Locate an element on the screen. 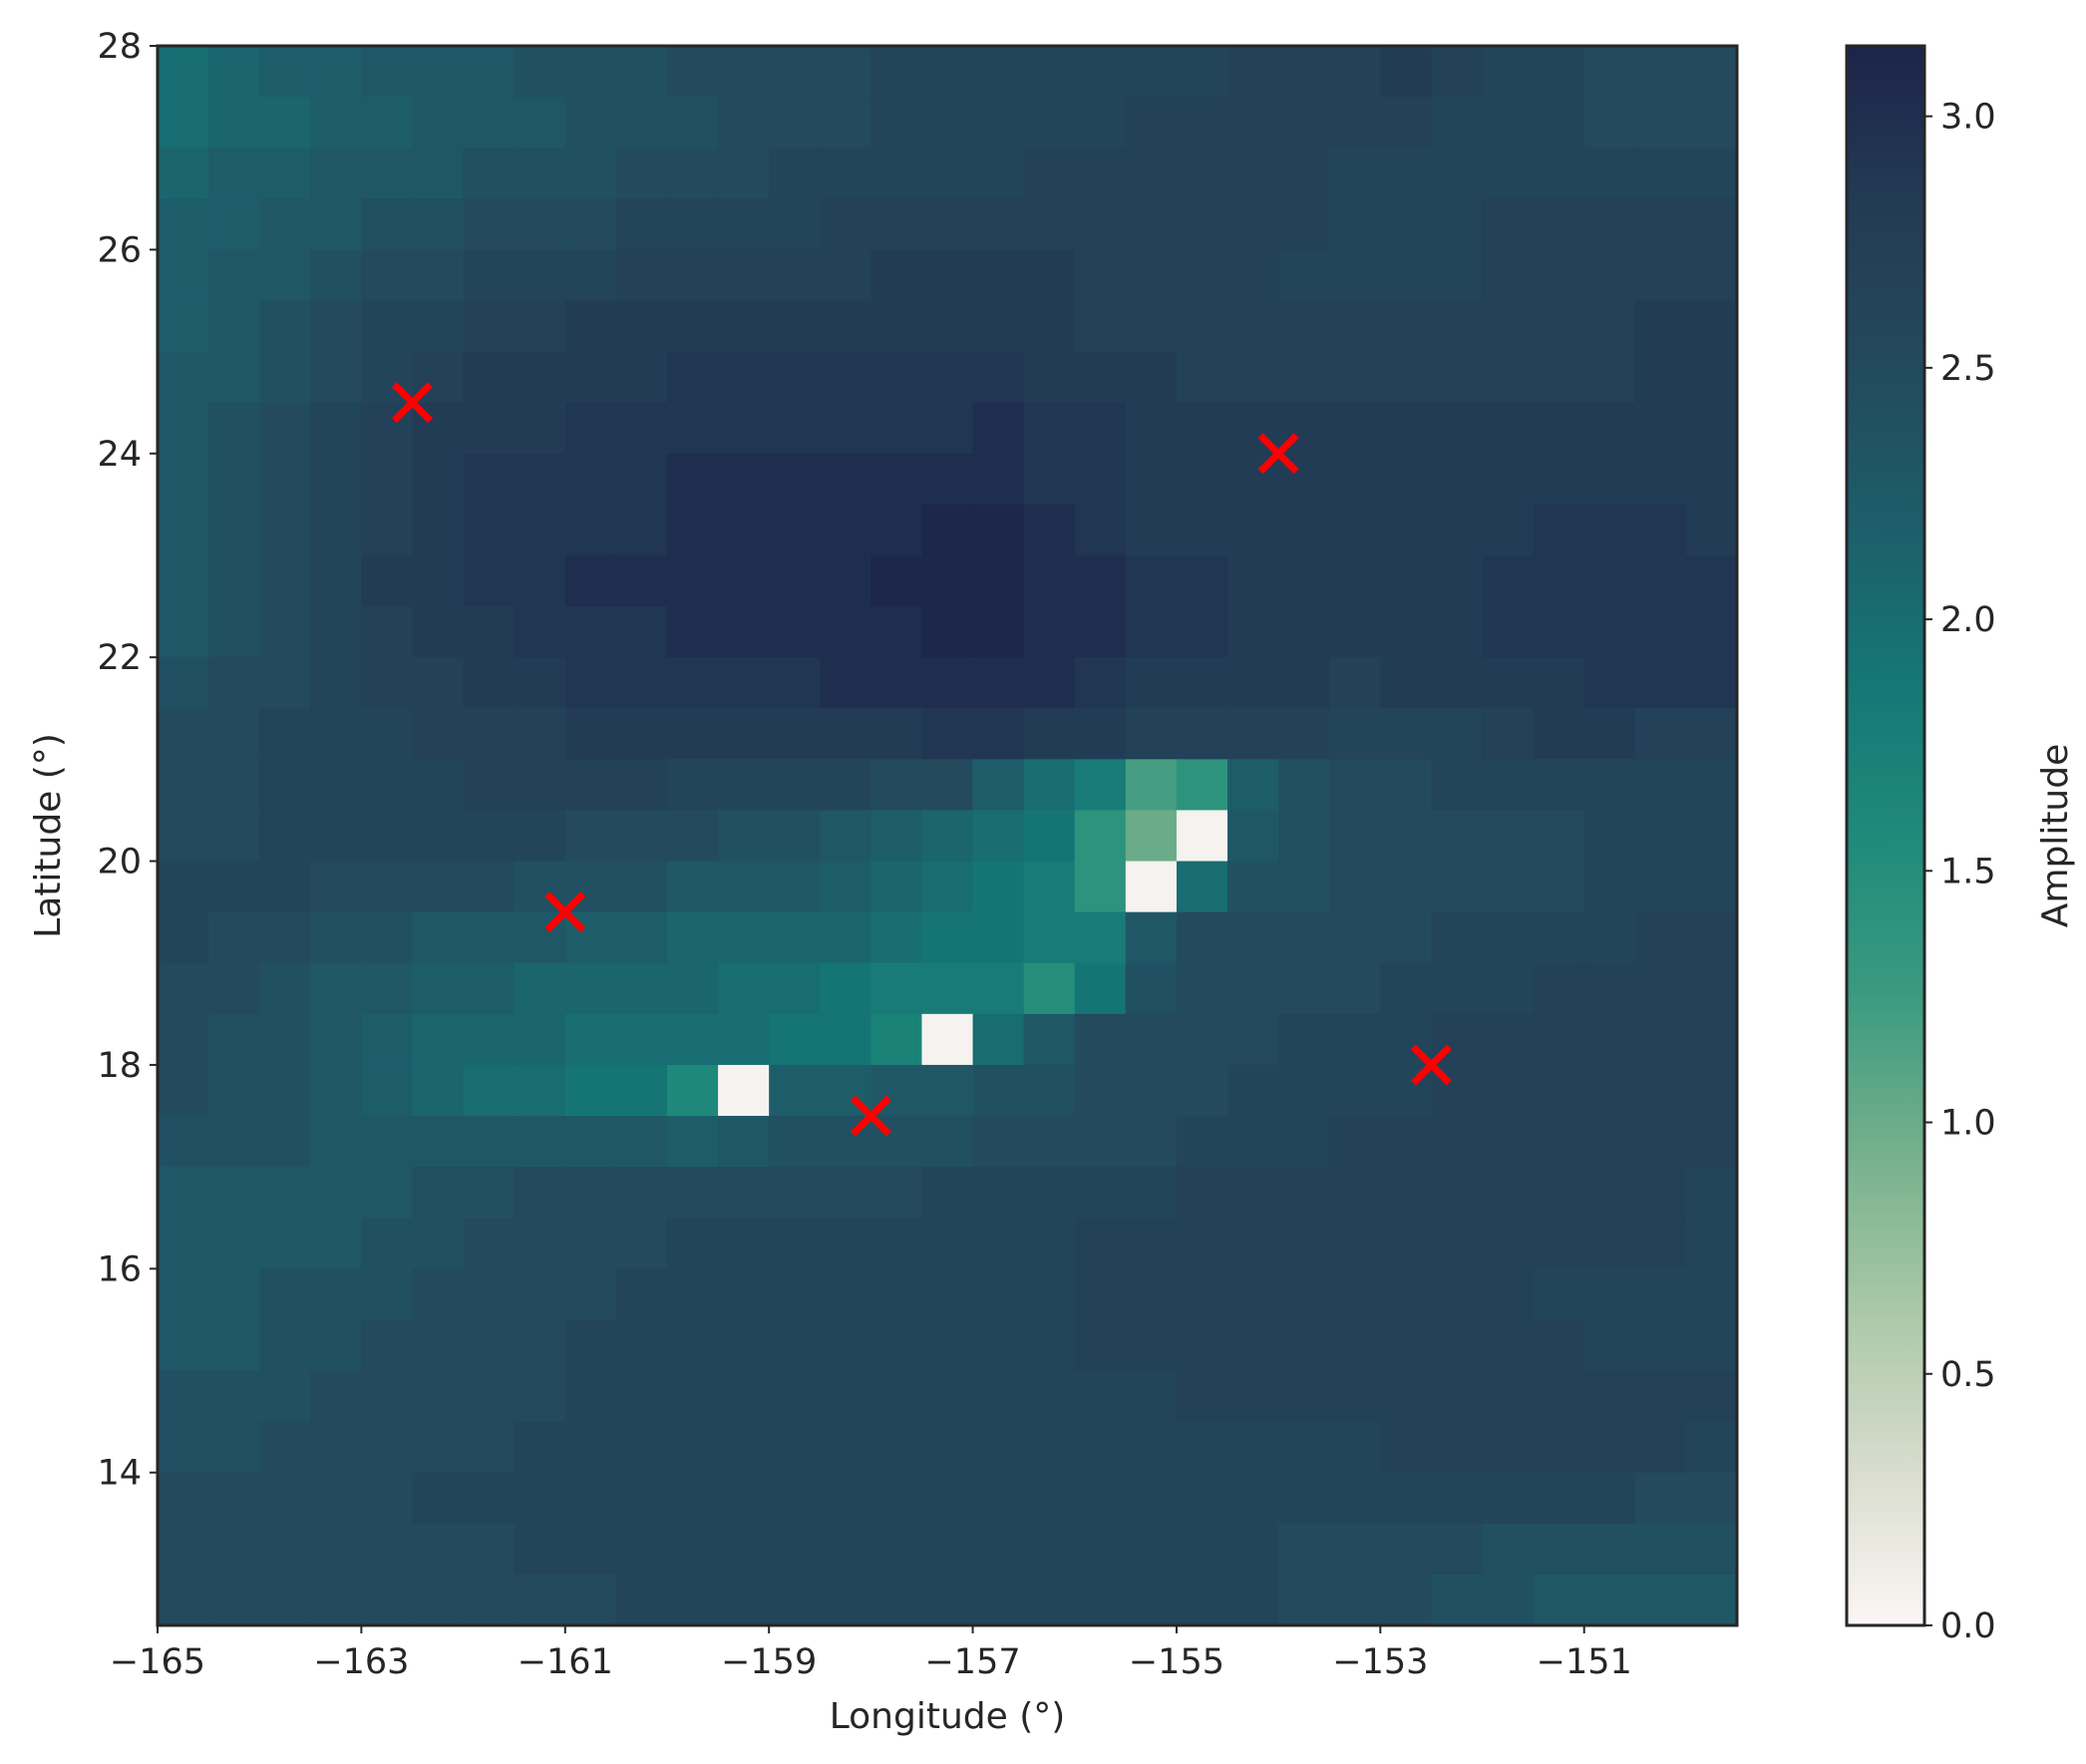  x-axis-title: Longitude (°) is located at coordinates (948, 1716).